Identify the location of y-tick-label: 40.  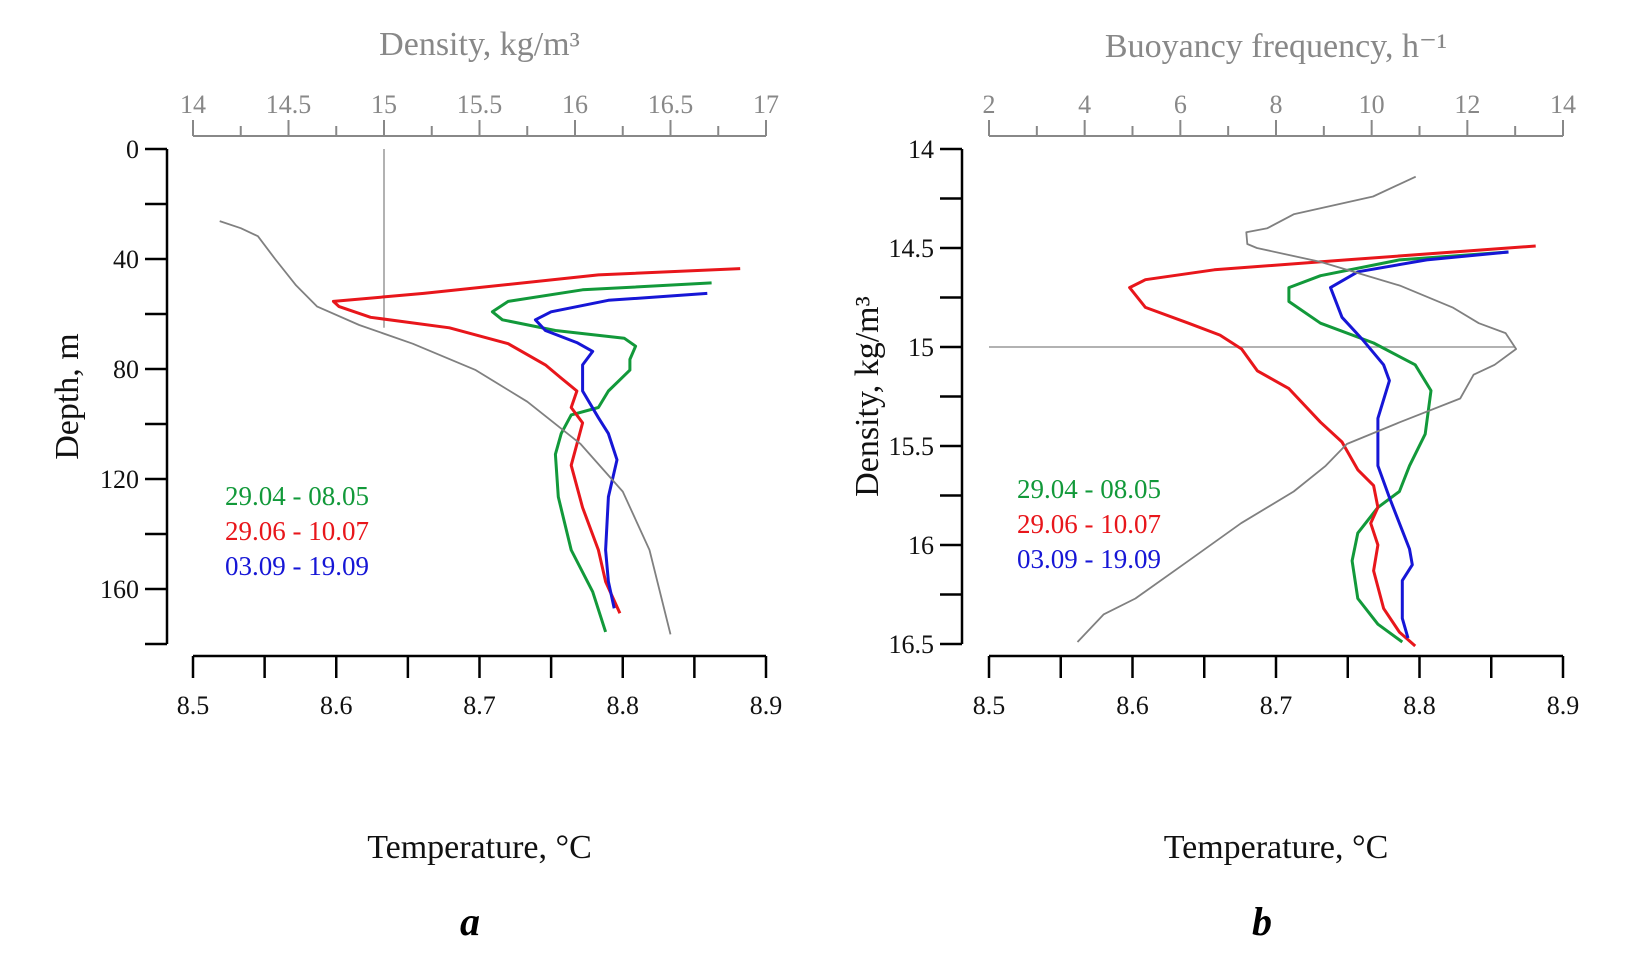
(126, 259).